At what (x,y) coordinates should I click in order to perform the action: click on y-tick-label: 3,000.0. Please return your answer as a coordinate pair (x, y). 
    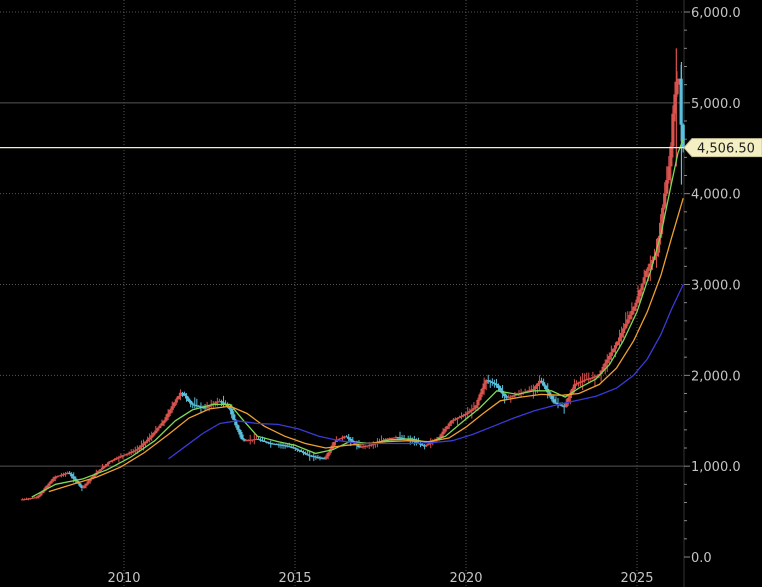
    Looking at the image, I should click on (716, 286).